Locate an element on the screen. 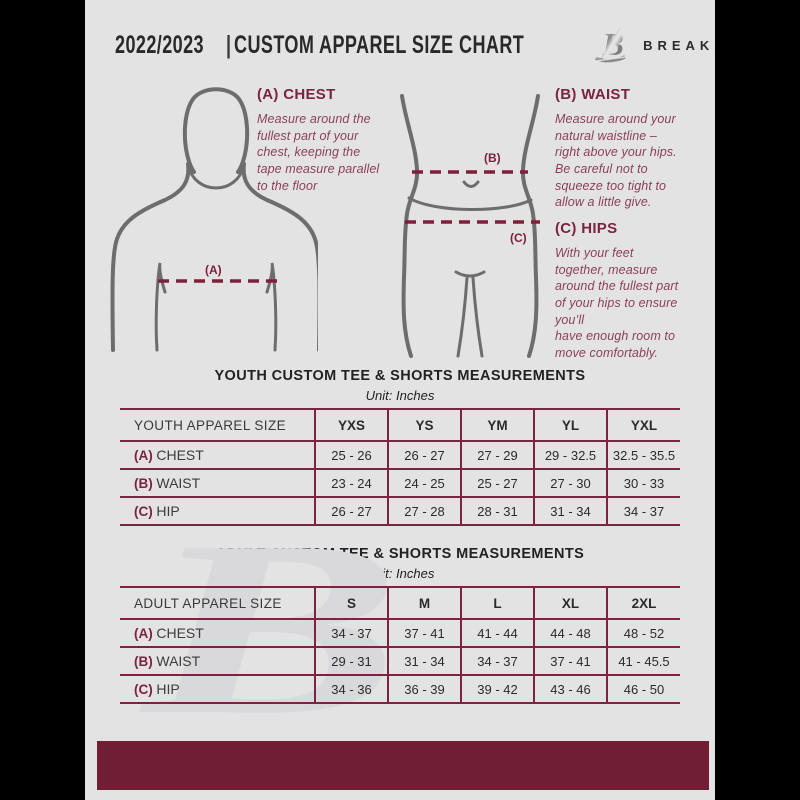 The image size is (800, 800). youth-size-yl: YL is located at coordinates (570, 425).